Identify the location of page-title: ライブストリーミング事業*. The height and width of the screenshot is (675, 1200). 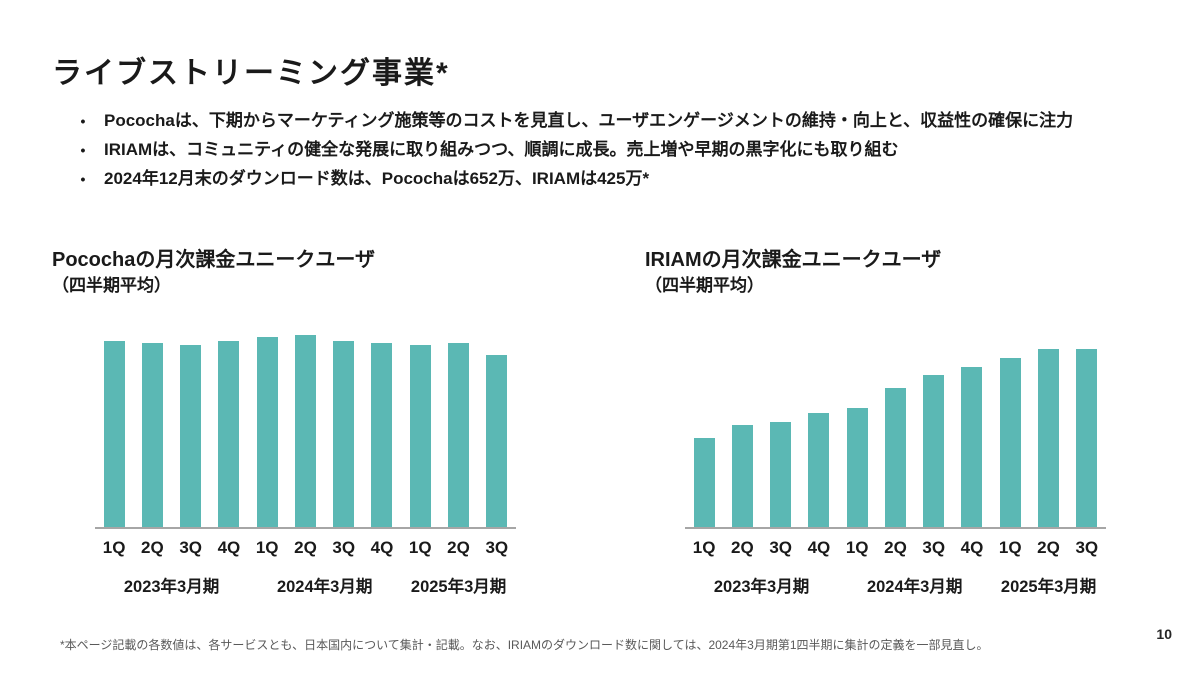
(251, 73).